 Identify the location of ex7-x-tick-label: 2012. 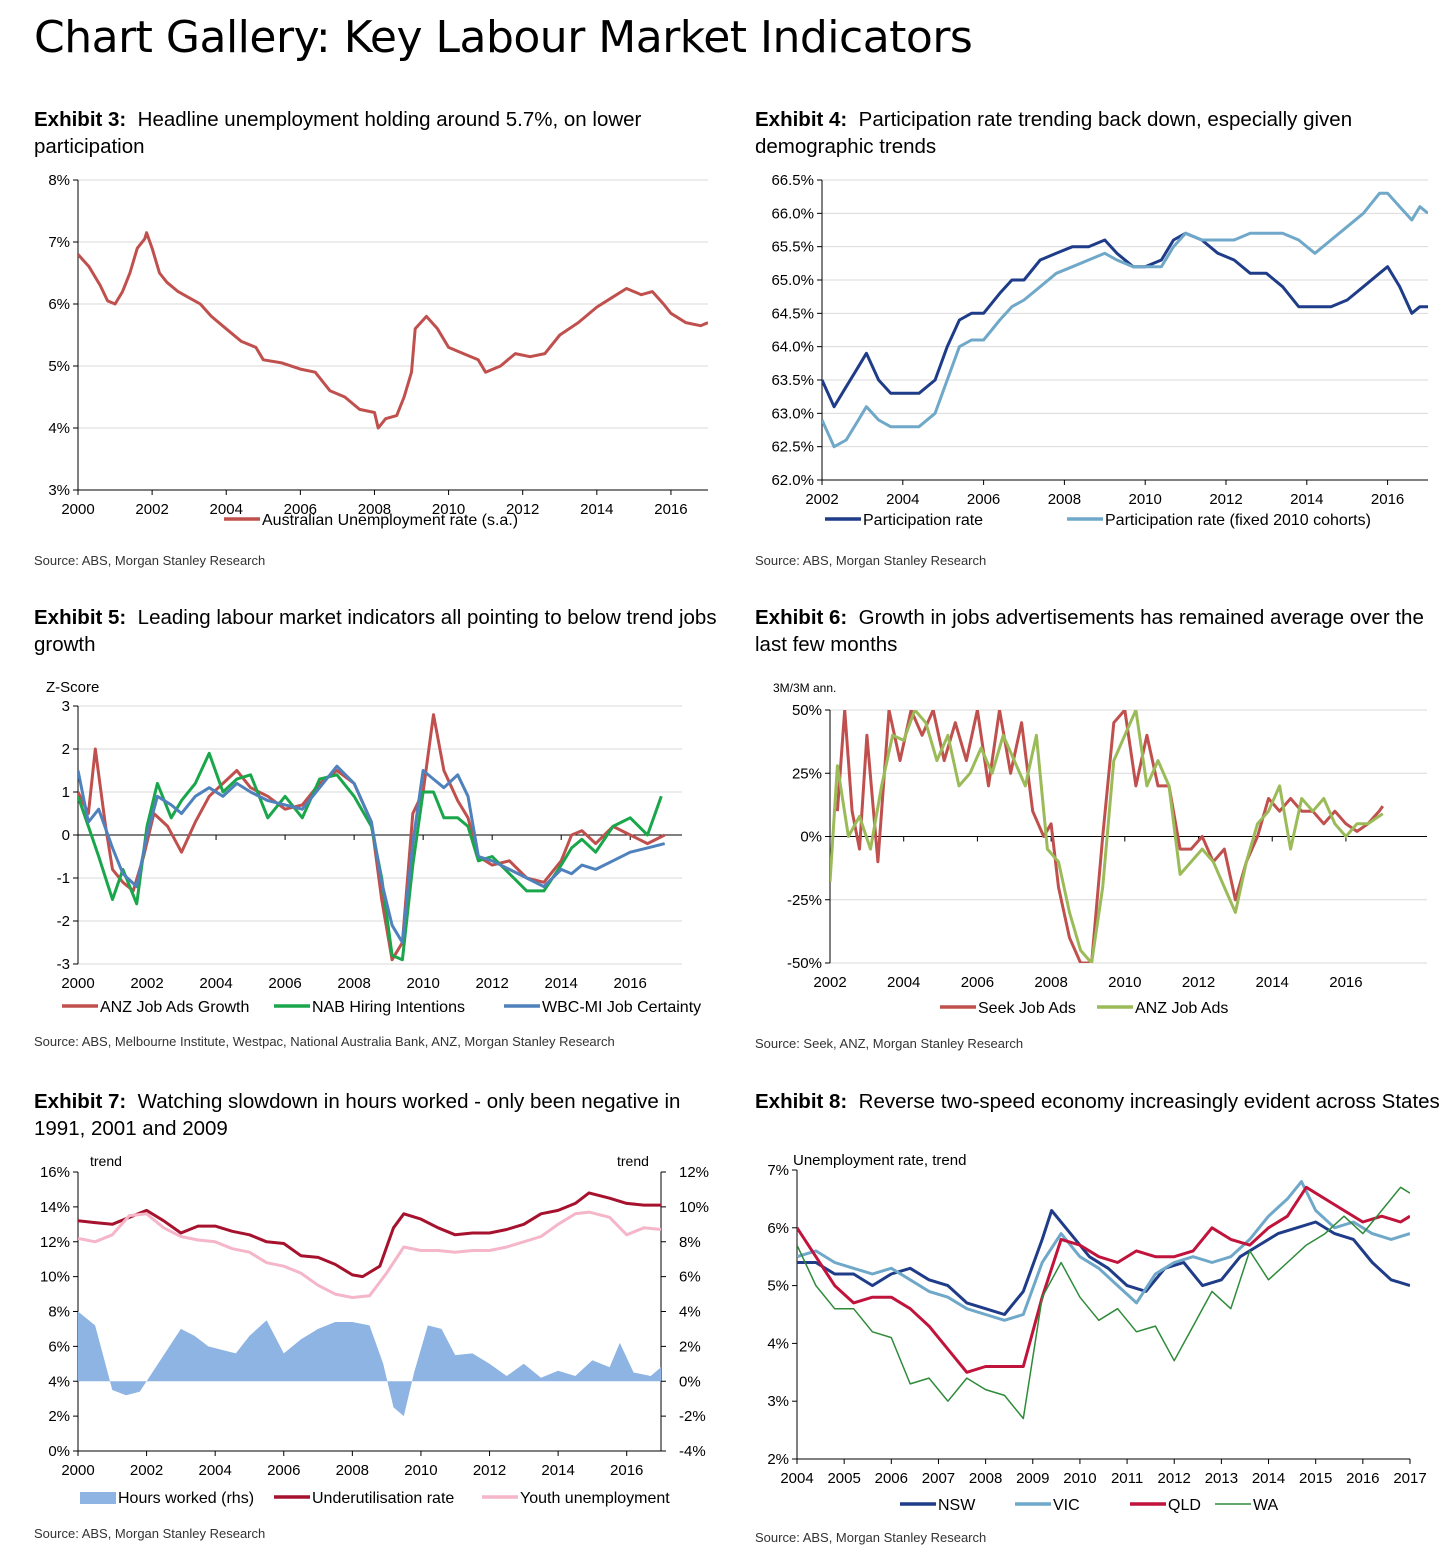
(489, 1470).